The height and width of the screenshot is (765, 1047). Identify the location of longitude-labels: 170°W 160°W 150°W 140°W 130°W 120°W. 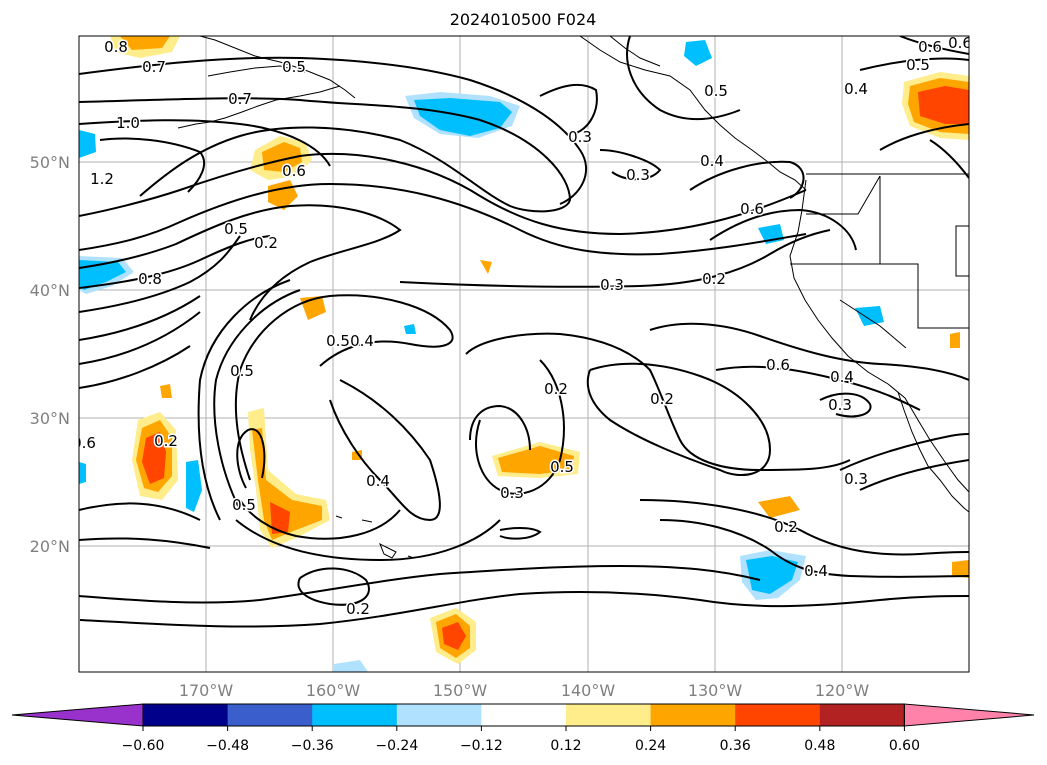
(524, 690).